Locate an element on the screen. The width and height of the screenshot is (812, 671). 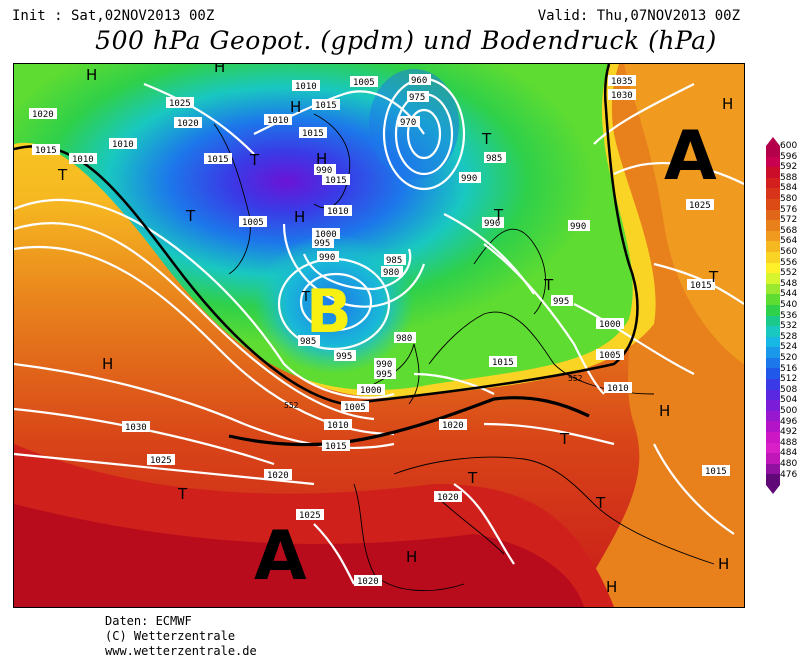
color-scale-tick: 480 is located at coordinates (789, 464).